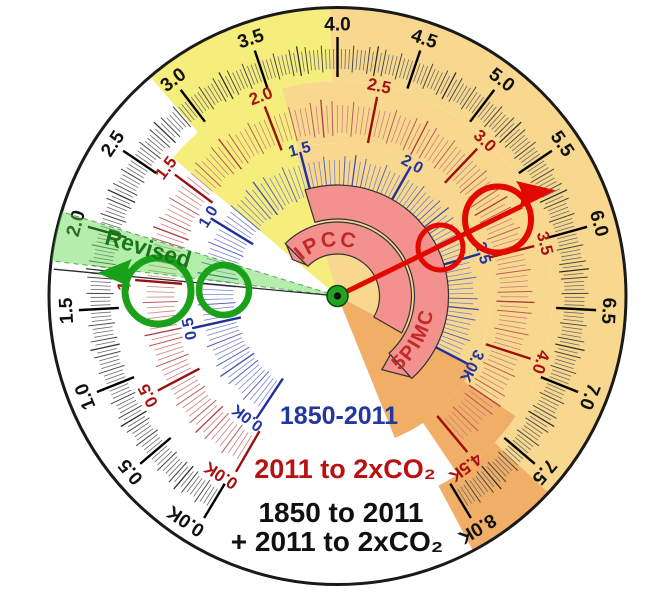 The width and height of the screenshot is (670, 594). I want to click on red-needle, so click(446, 240).